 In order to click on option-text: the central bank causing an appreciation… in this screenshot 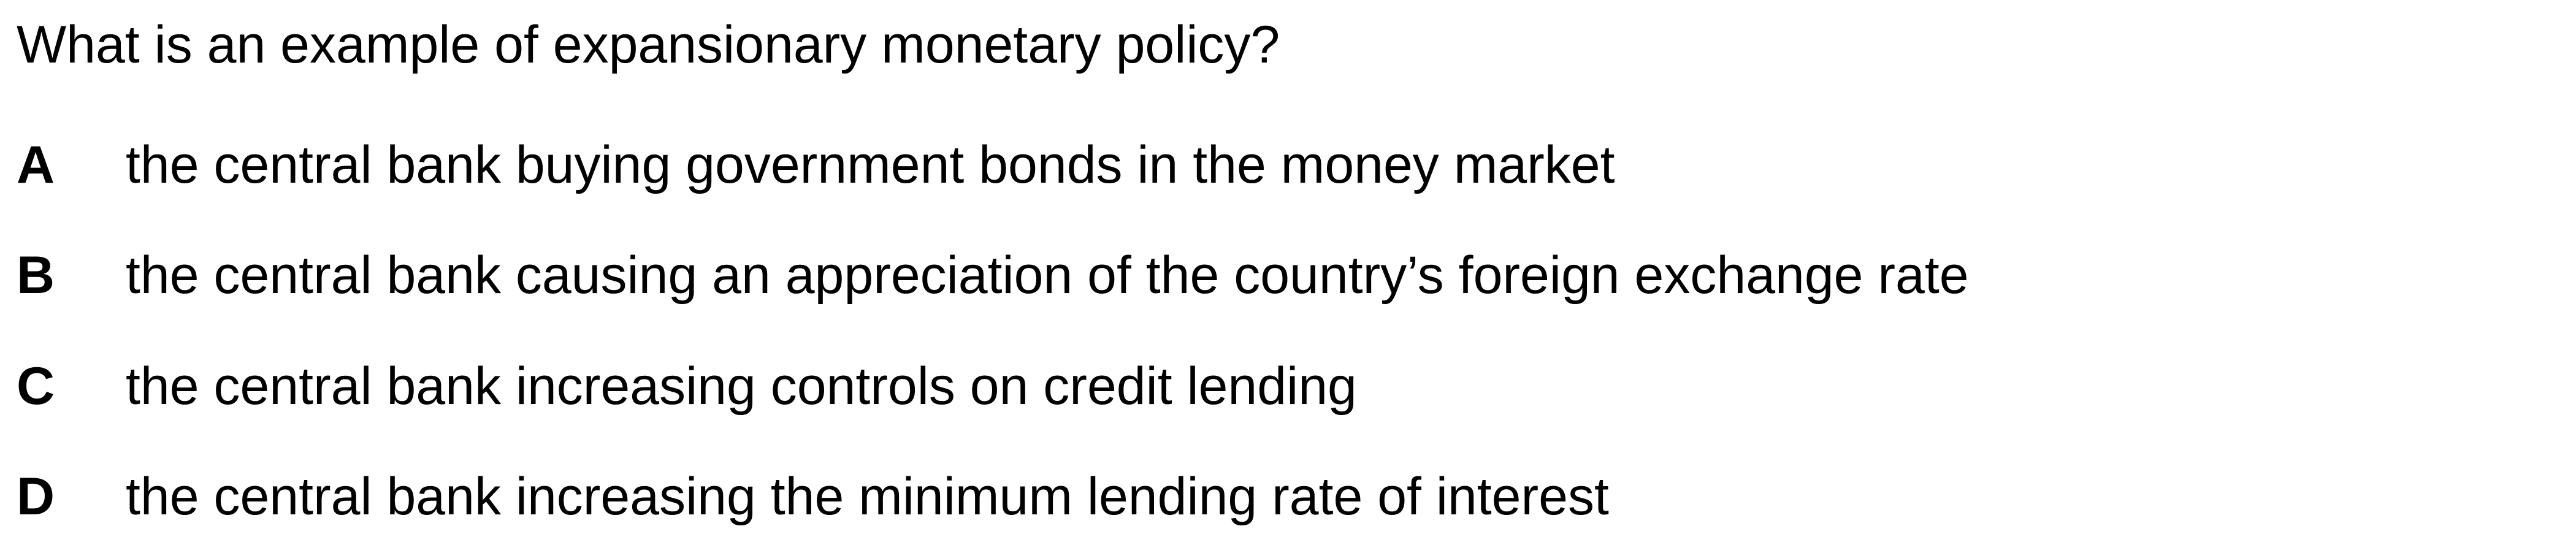, I will do `click(1047, 276)`.